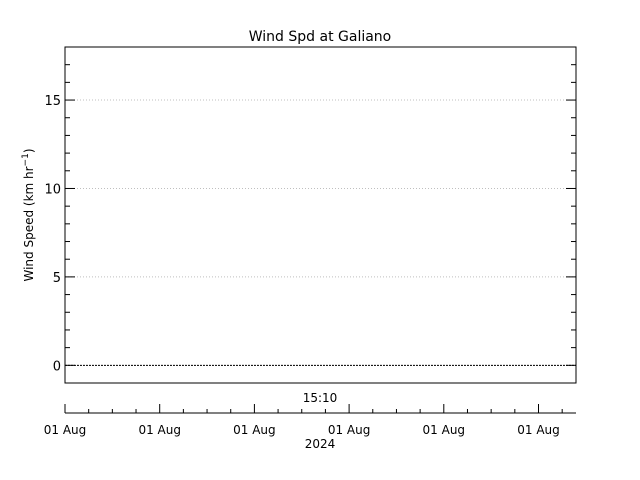  What do you see at coordinates (302, 430) in the screenshot?
I see `x-axis-tick-labels: 01 Aug 01 Aug 01 Aug 01 Aug 01 Aug 01 Aug` at bounding box center [302, 430].